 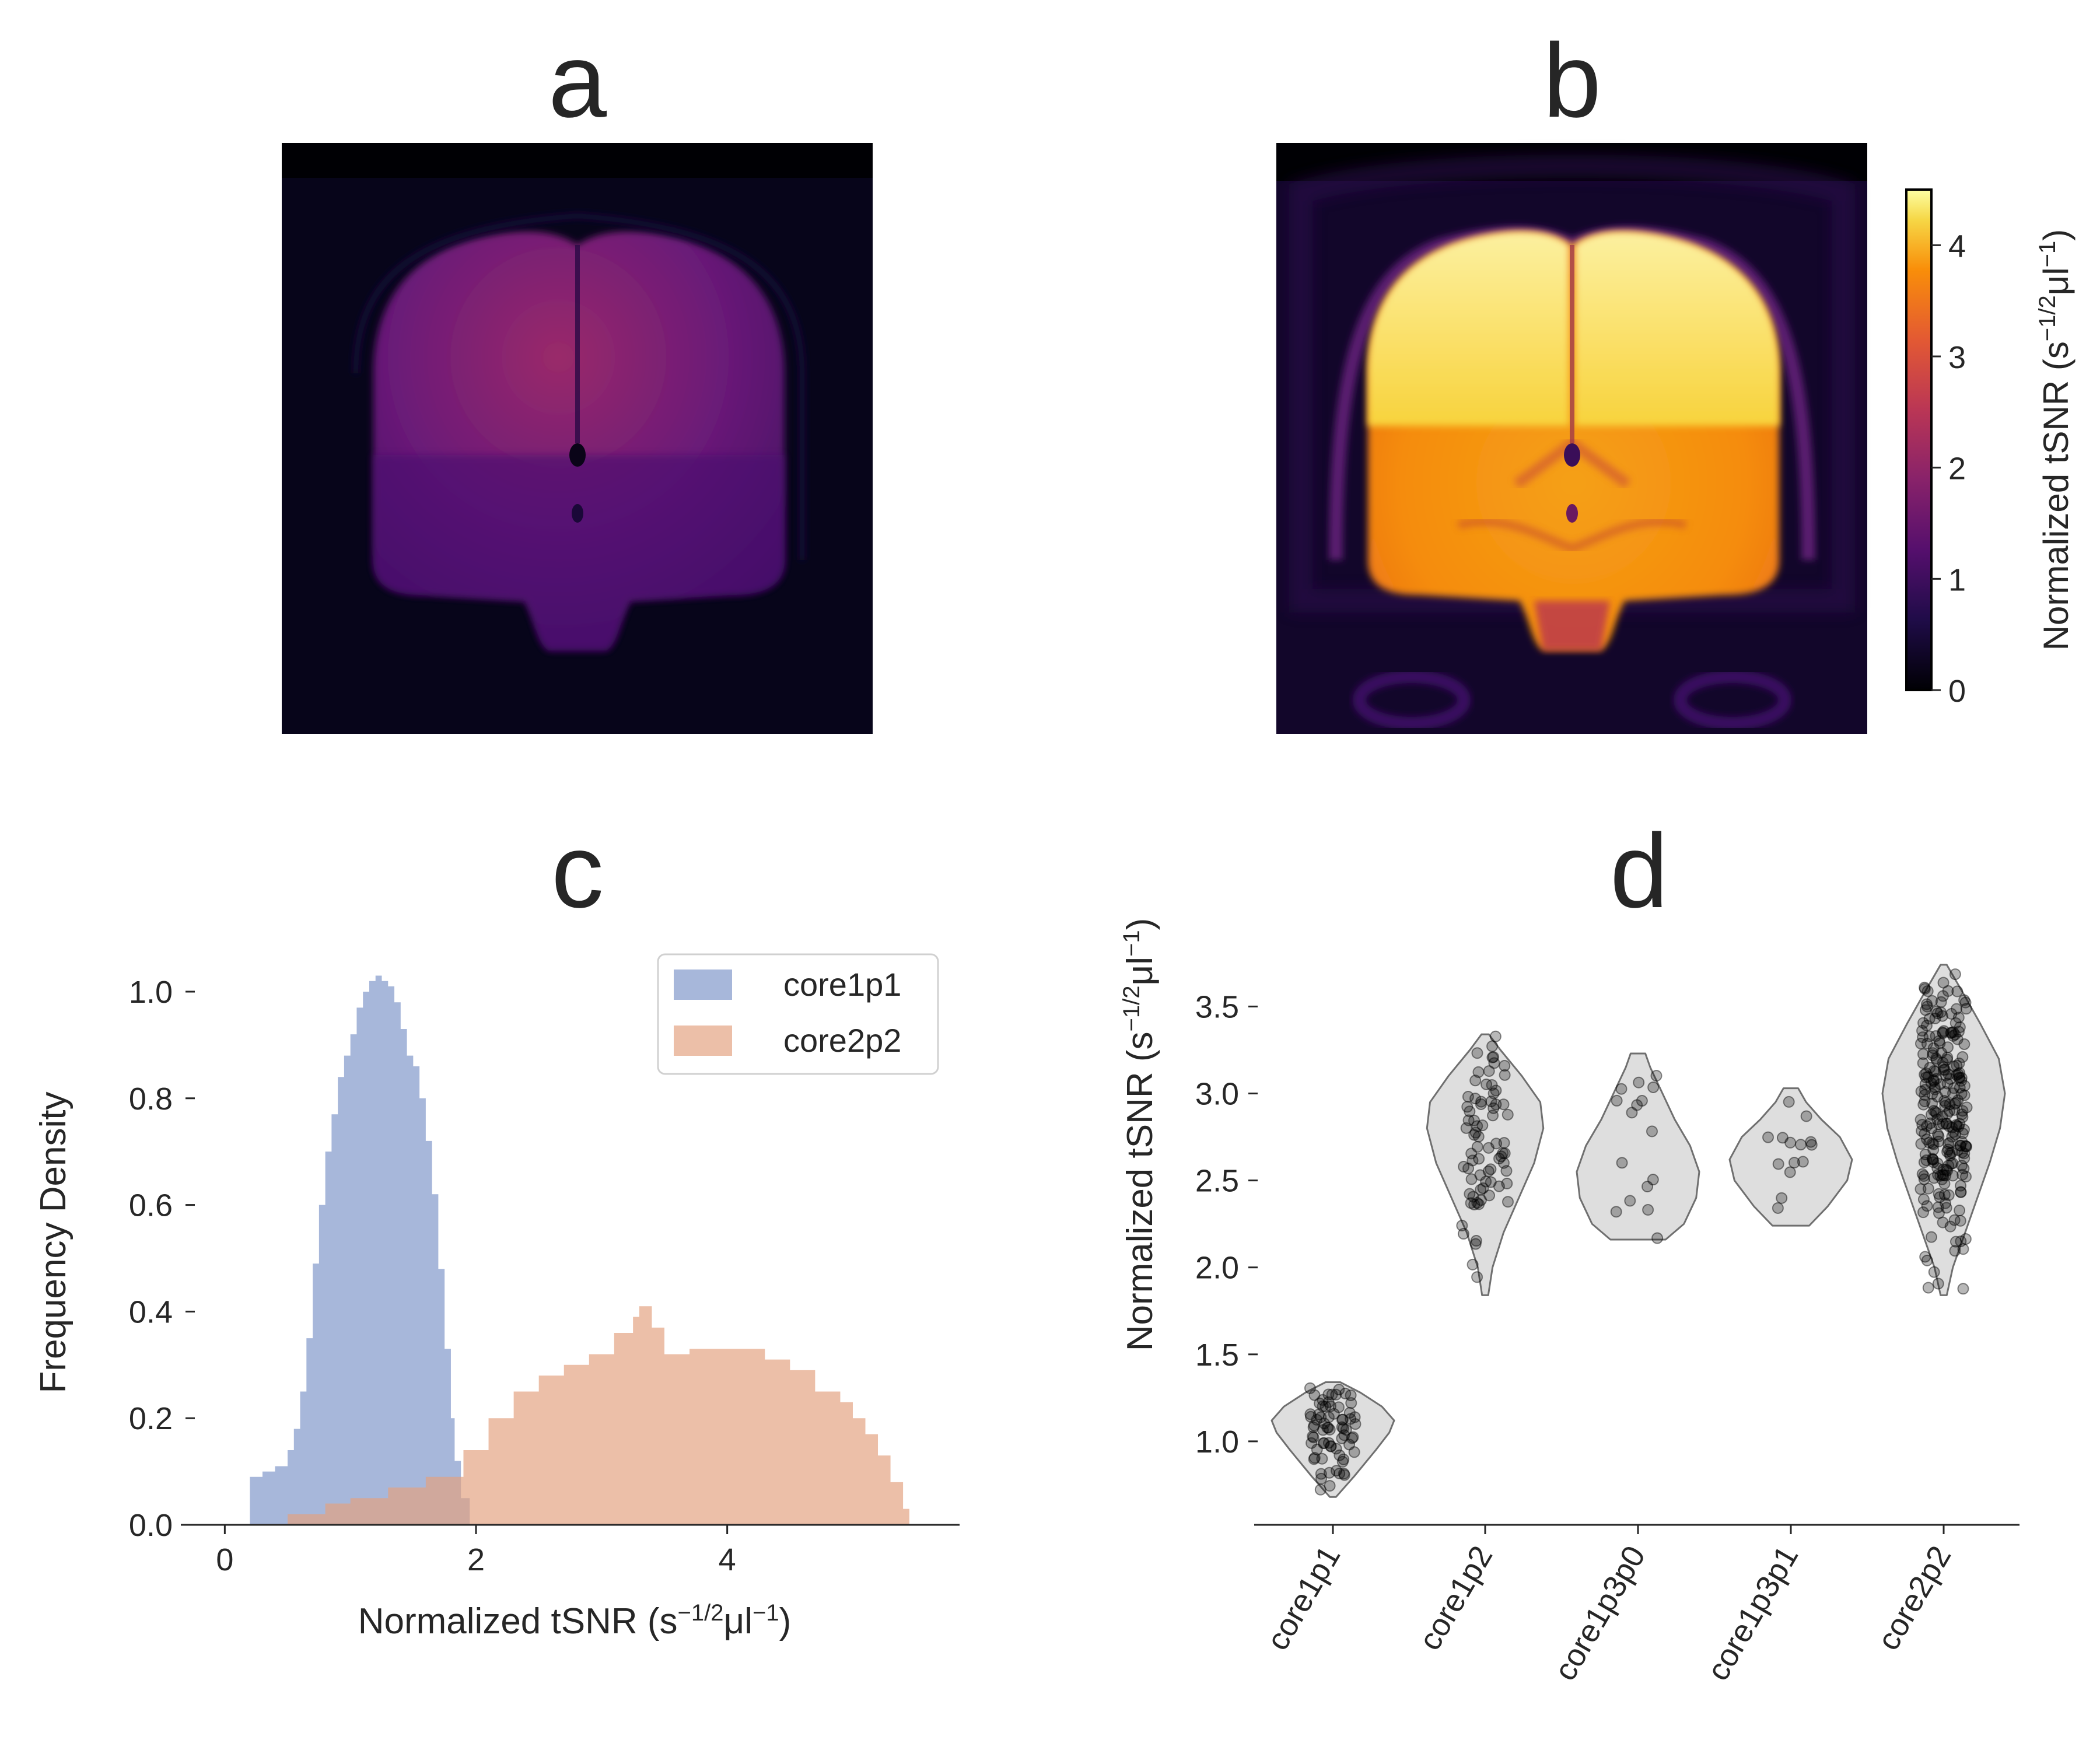 What do you see at coordinates (1957, 357) in the screenshot?
I see `colorbar-tick-label: 3` at bounding box center [1957, 357].